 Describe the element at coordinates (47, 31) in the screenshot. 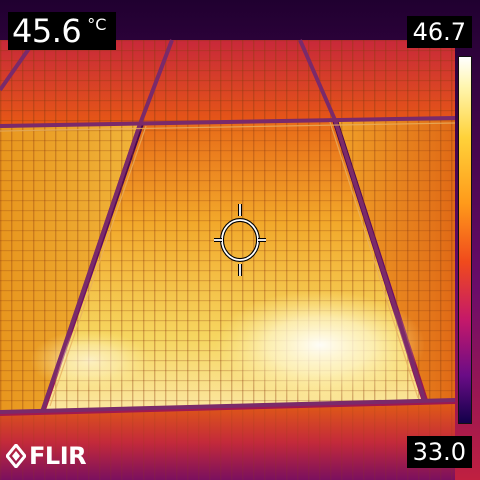

I see `spot-temperature-value: 45.6` at that location.